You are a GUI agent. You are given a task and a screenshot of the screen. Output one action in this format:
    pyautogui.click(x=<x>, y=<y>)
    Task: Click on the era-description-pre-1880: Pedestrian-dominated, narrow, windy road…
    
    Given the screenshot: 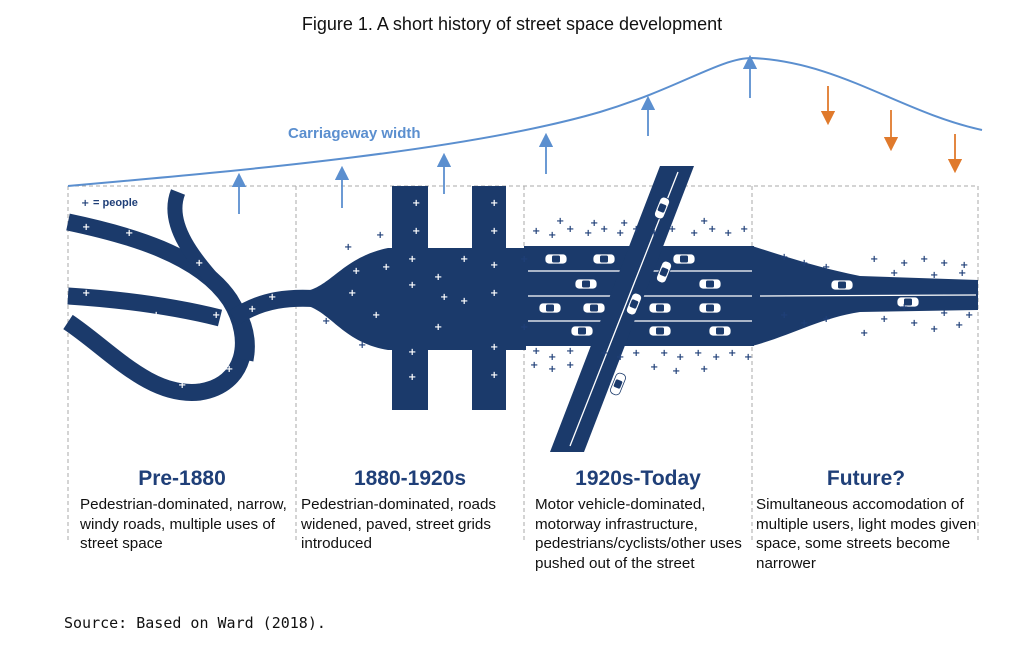 What is the action you would take?
    pyautogui.click(x=183, y=524)
    